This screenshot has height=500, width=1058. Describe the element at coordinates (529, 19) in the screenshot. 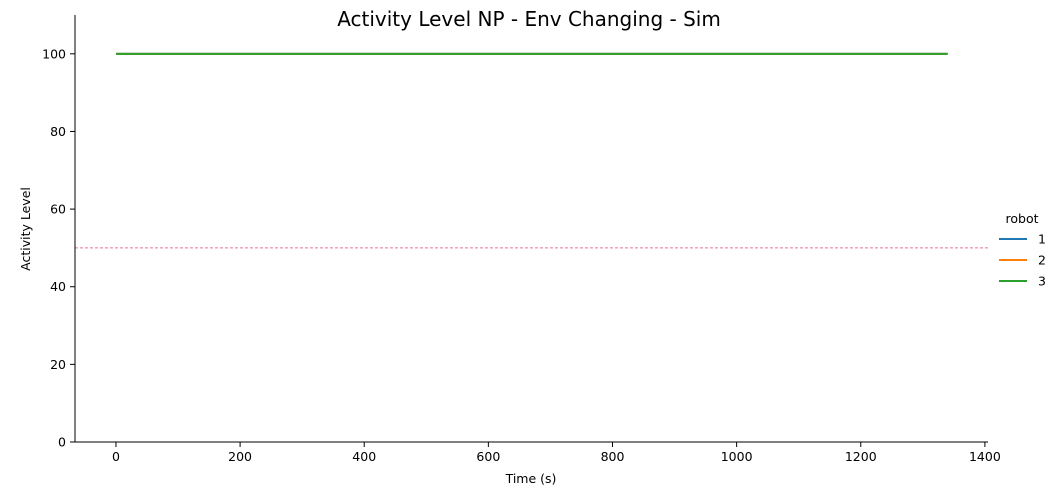

I see `chart-title: Activity Level NP - Env Changing - Sim` at that location.